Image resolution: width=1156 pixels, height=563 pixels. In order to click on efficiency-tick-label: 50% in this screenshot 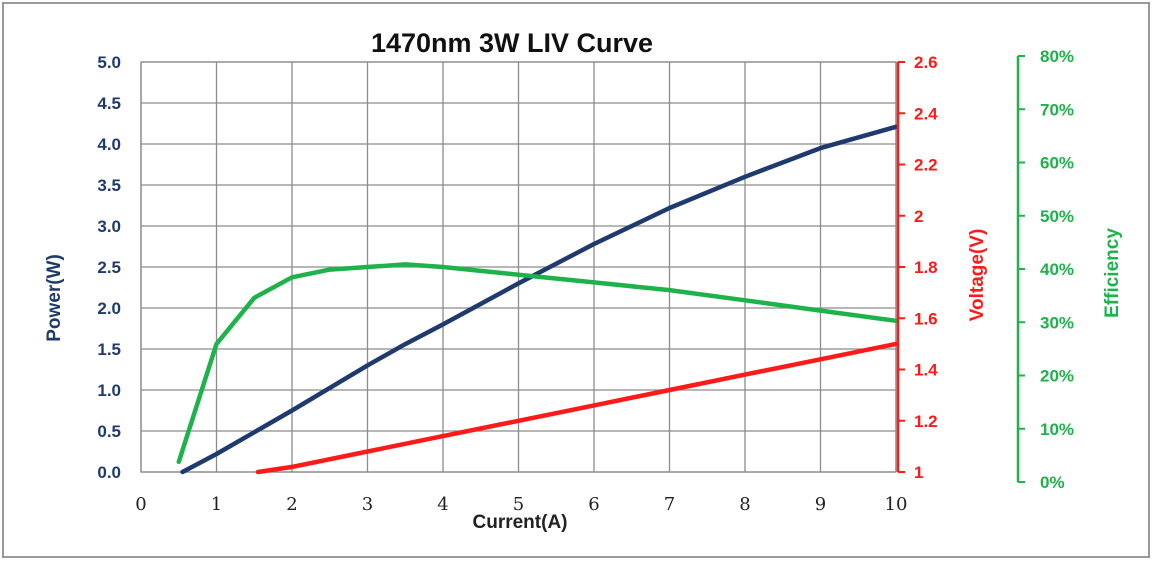, I will do `click(1057, 216)`.